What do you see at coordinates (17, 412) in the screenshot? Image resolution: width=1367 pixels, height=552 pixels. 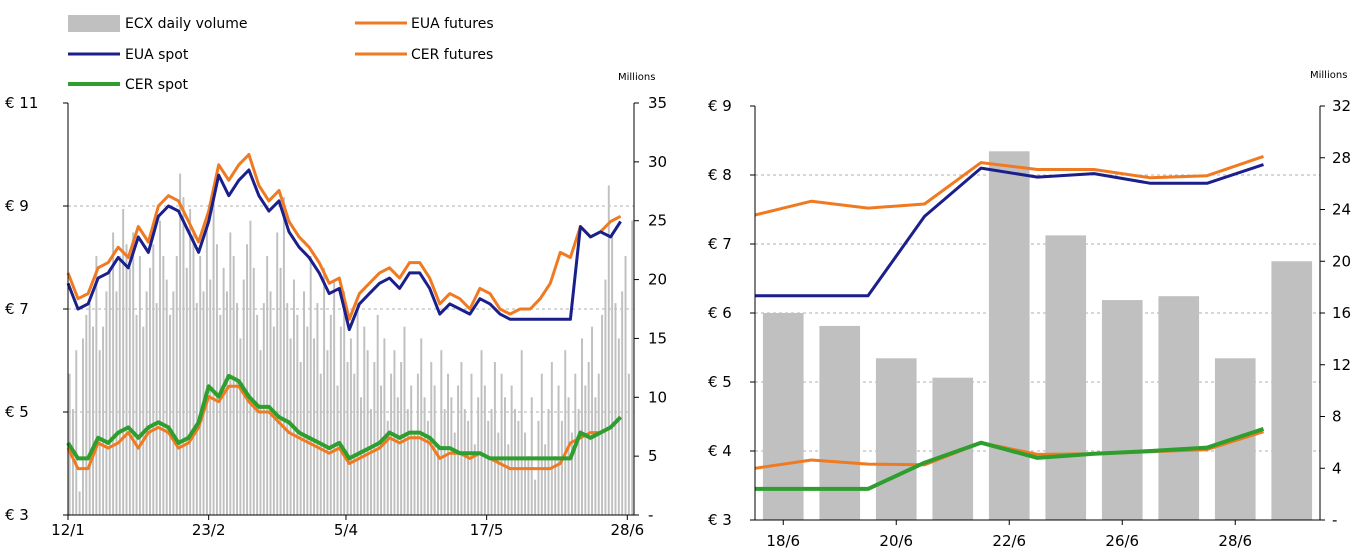 I see `left-y-tick-label: € 5` at bounding box center [17, 412].